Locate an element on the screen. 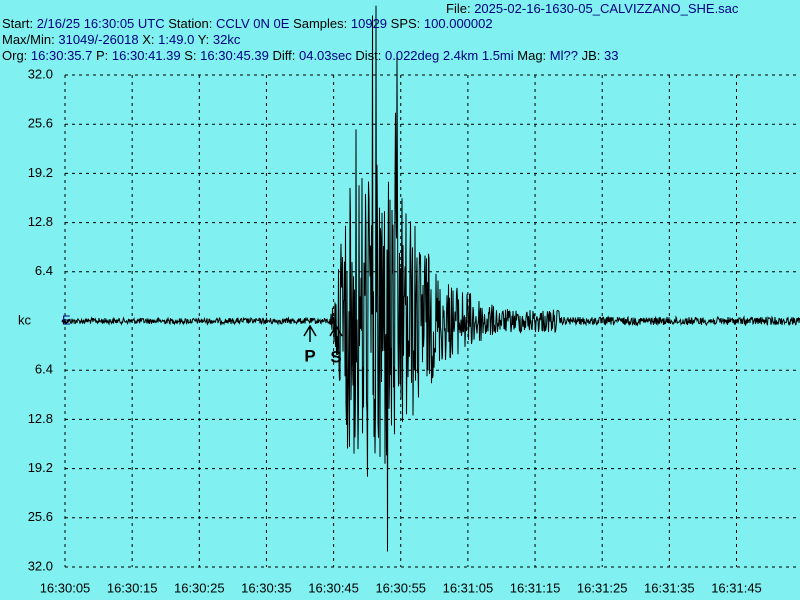 The width and height of the screenshot is (800, 600). info-label: Samples: is located at coordinates (320, 23).